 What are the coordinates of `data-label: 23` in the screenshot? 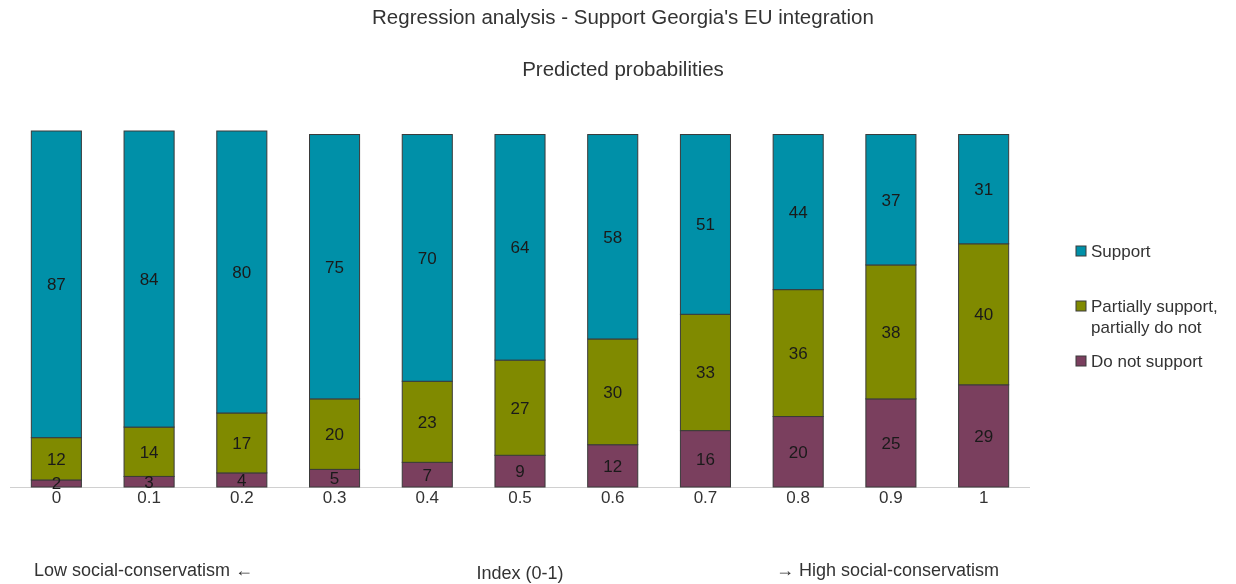 It's located at (427, 422).